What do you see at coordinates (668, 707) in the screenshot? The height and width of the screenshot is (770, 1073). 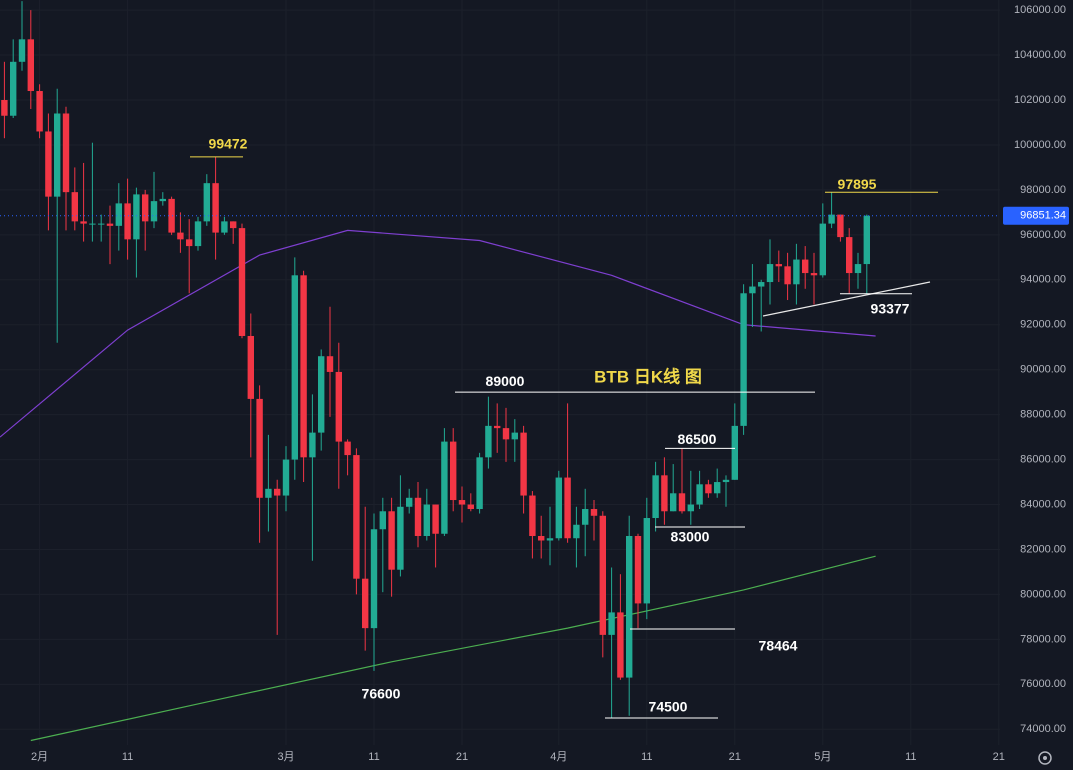 I see `level-label: 74500` at bounding box center [668, 707].